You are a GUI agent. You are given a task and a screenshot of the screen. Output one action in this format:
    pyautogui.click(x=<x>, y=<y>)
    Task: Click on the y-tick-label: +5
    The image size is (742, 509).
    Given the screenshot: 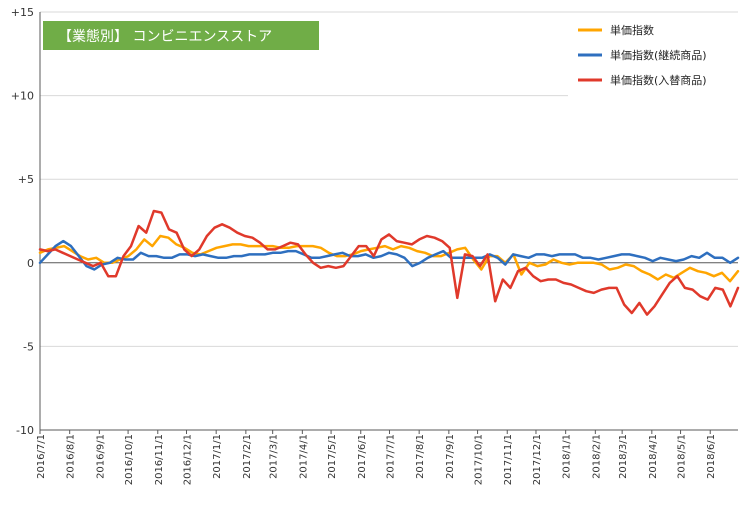 What is the action you would take?
    pyautogui.click(x=26, y=179)
    